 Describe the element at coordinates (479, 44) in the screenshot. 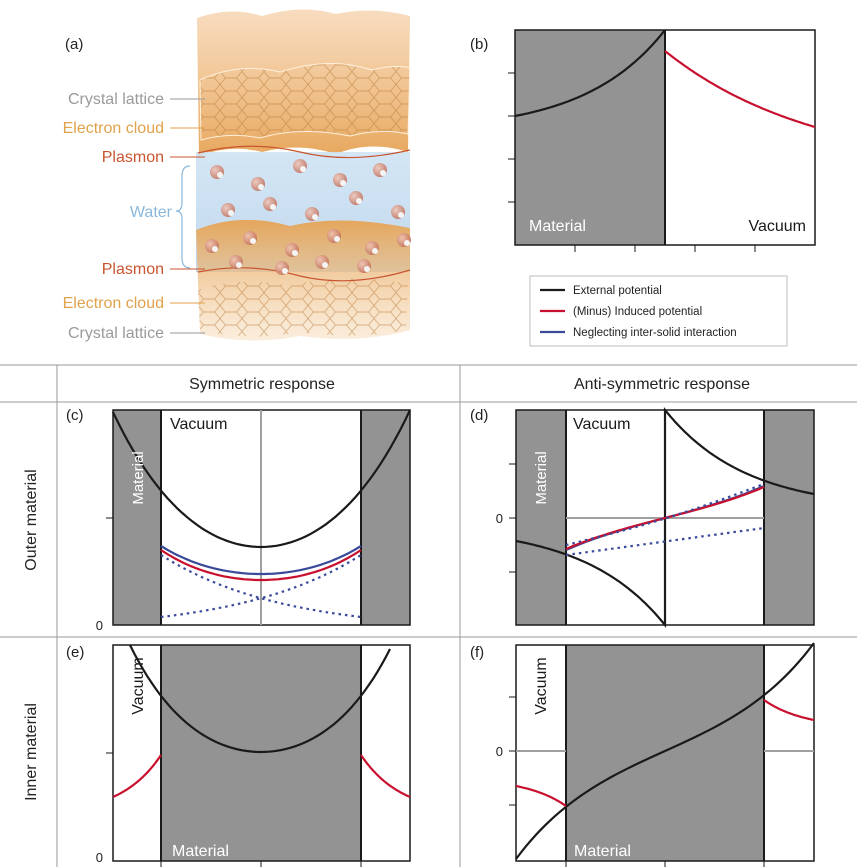

I see `panel-b-label: (b)` at that location.